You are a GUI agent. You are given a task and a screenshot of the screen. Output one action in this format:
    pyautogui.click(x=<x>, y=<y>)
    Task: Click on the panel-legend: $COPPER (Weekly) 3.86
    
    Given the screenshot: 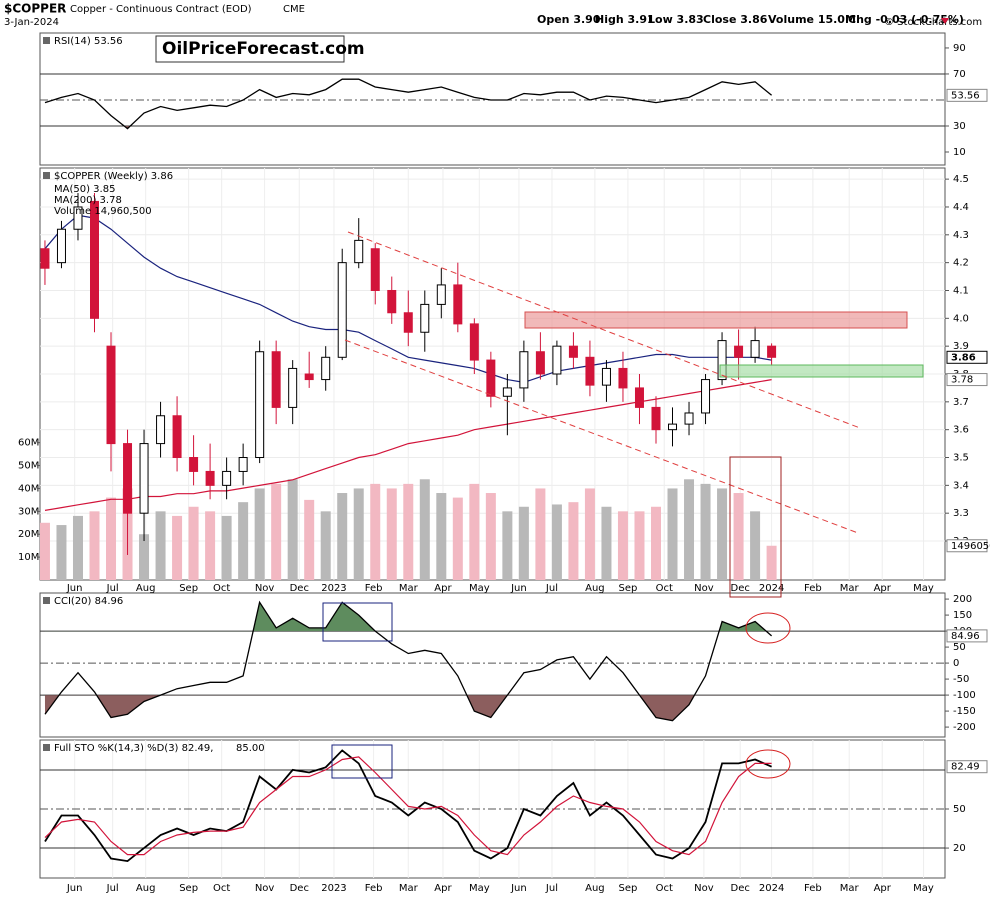 What is the action you would take?
    pyautogui.click(x=113, y=176)
    